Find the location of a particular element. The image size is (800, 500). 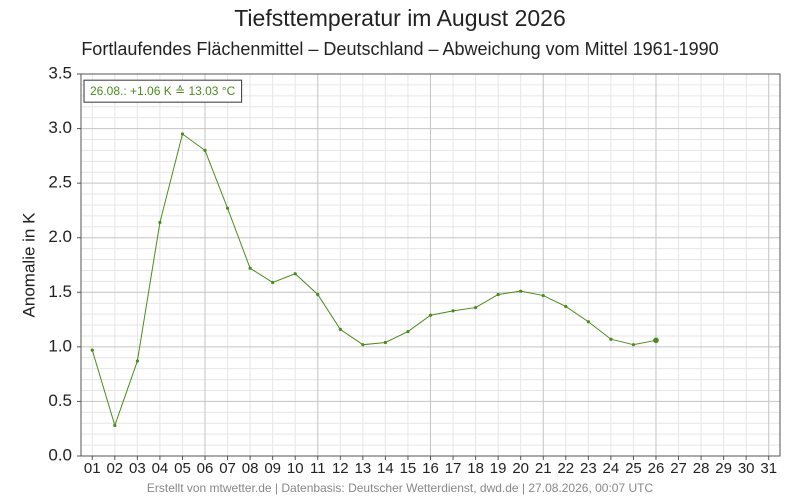

x-tick-label: 24 is located at coordinates (611, 468).